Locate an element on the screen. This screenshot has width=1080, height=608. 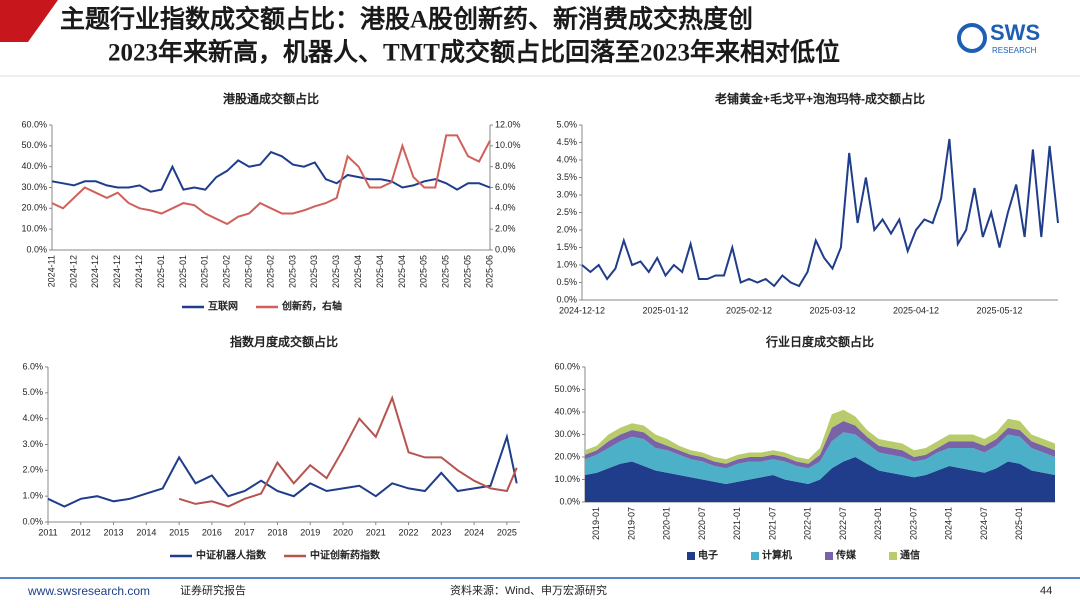
chart-title: 指数月度成交额占比 is located at coordinates (284, 341).